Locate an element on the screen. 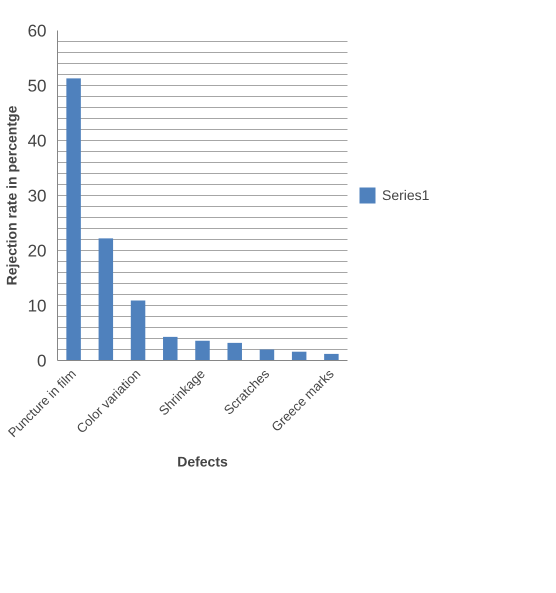  x-axis-title: Defects is located at coordinates (202, 461).